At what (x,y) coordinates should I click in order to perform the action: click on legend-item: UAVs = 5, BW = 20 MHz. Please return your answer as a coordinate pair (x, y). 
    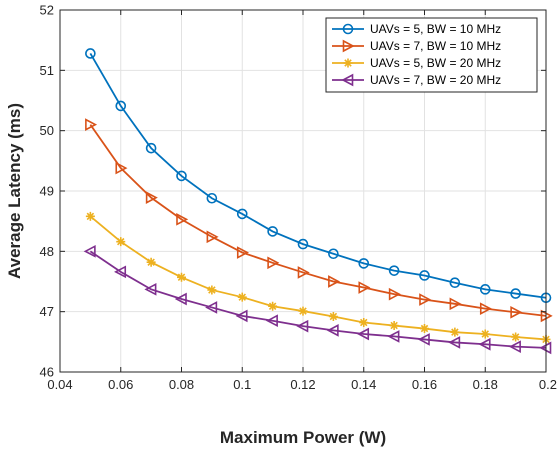
    Looking at the image, I should click on (416, 63).